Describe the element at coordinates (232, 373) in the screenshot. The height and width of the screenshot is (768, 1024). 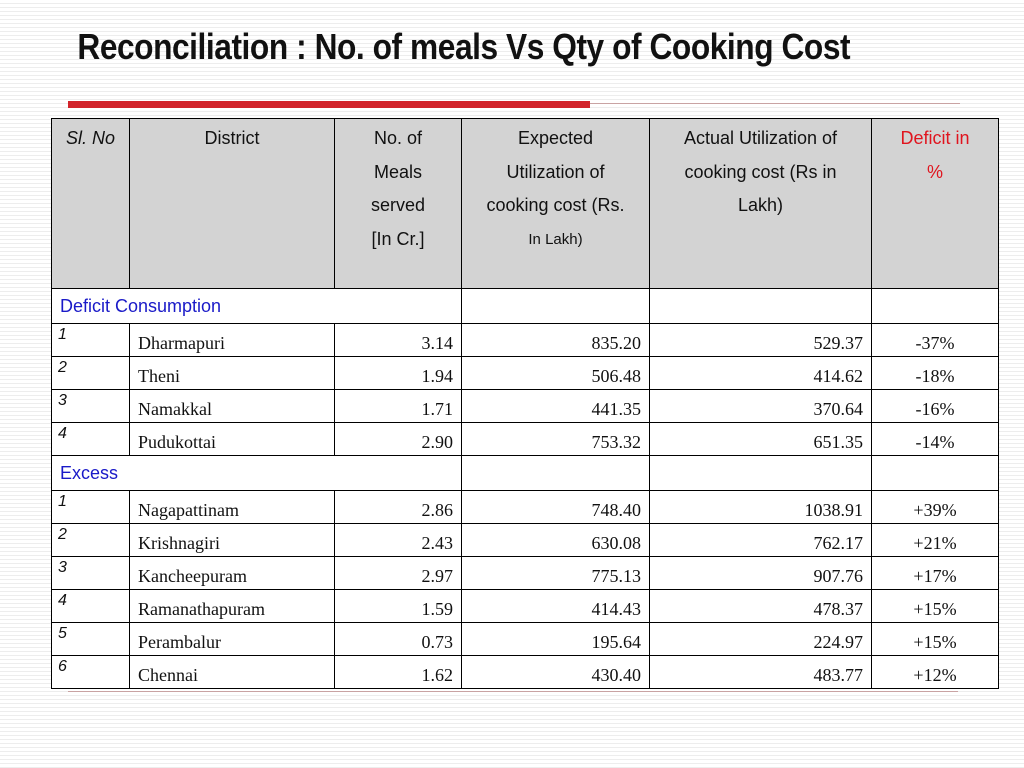
I see `cell-district: Theni` at that location.